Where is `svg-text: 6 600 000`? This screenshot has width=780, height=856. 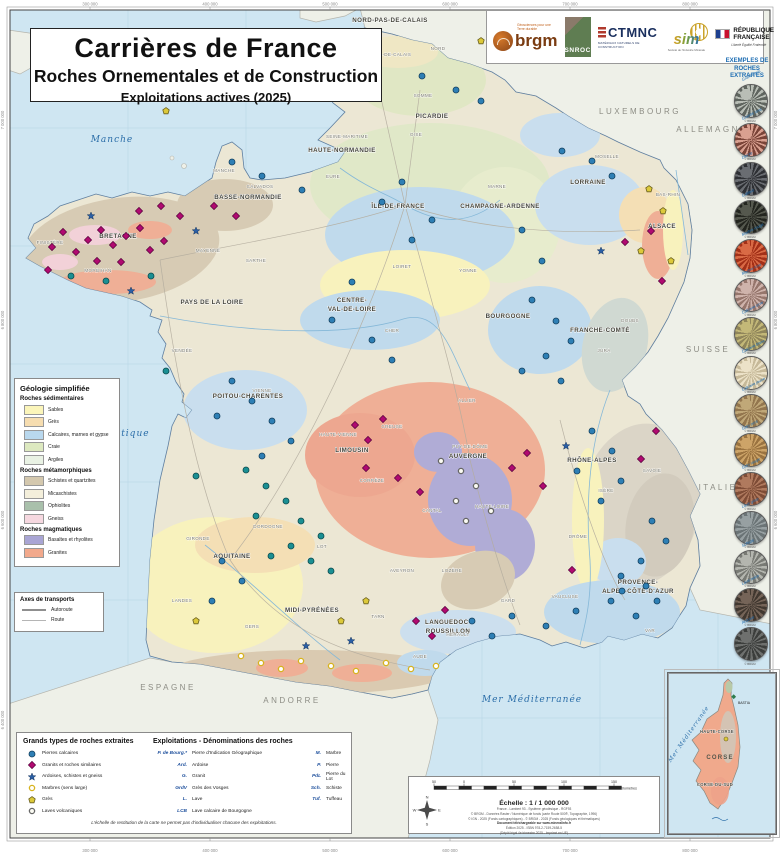 svg-text: 6 600 000 is located at coordinates (775, 519).